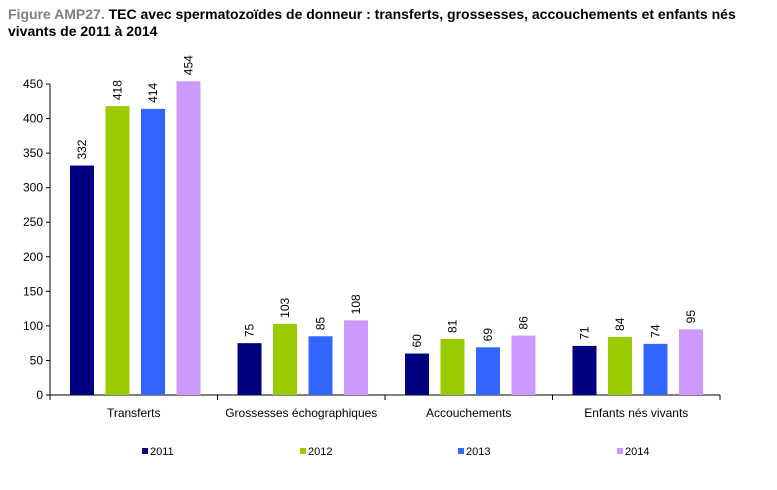  Describe the element at coordinates (637, 452) in the screenshot. I see `legend-label: 2014` at that location.